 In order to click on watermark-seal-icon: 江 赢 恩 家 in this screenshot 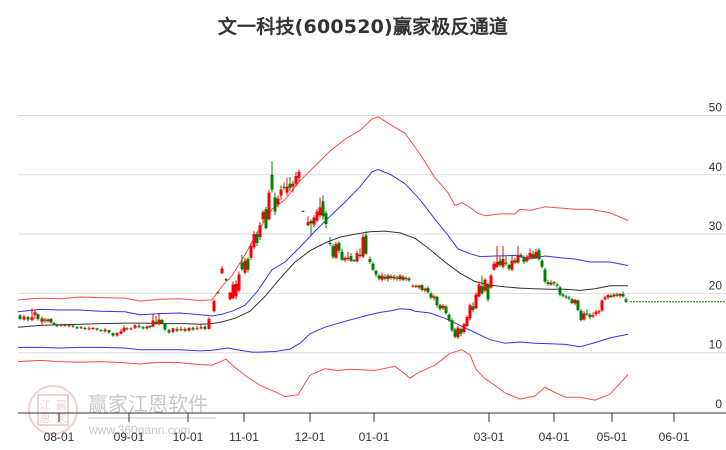, I will do `click(53, 410)`.